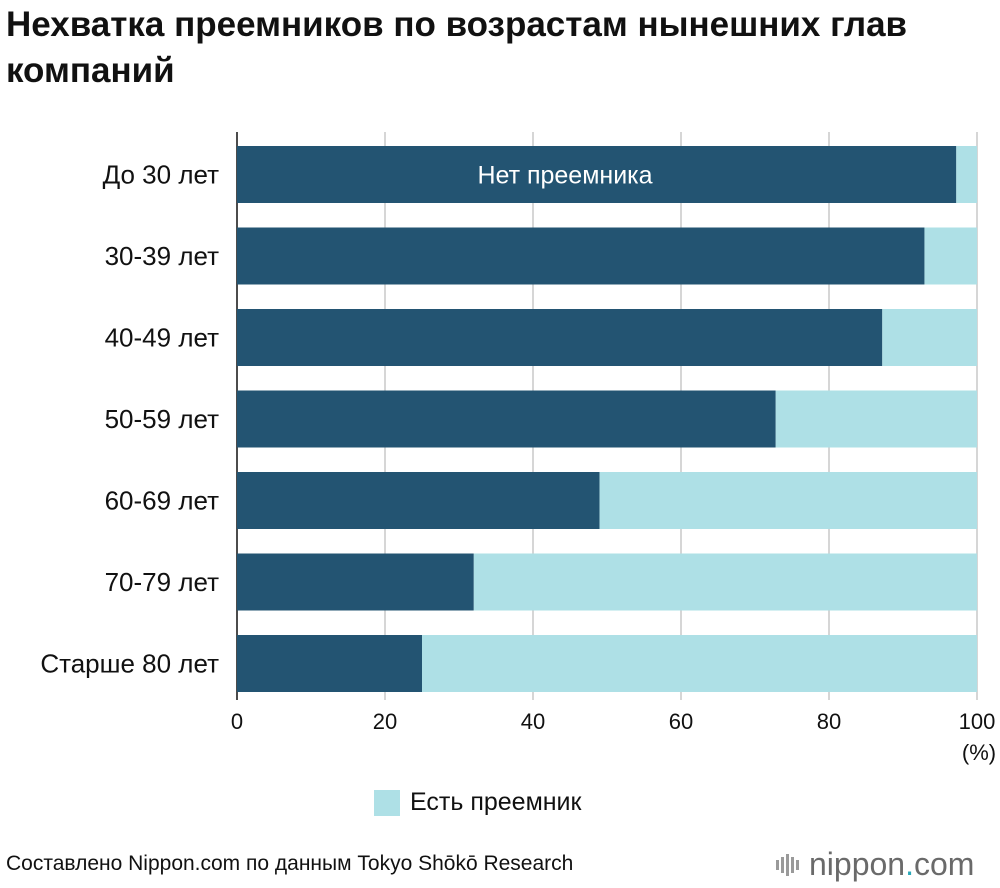  What do you see at coordinates (387, 802) in the screenshot?
I see `legend-swatch-has-successor` at bounding box center [387, 802].